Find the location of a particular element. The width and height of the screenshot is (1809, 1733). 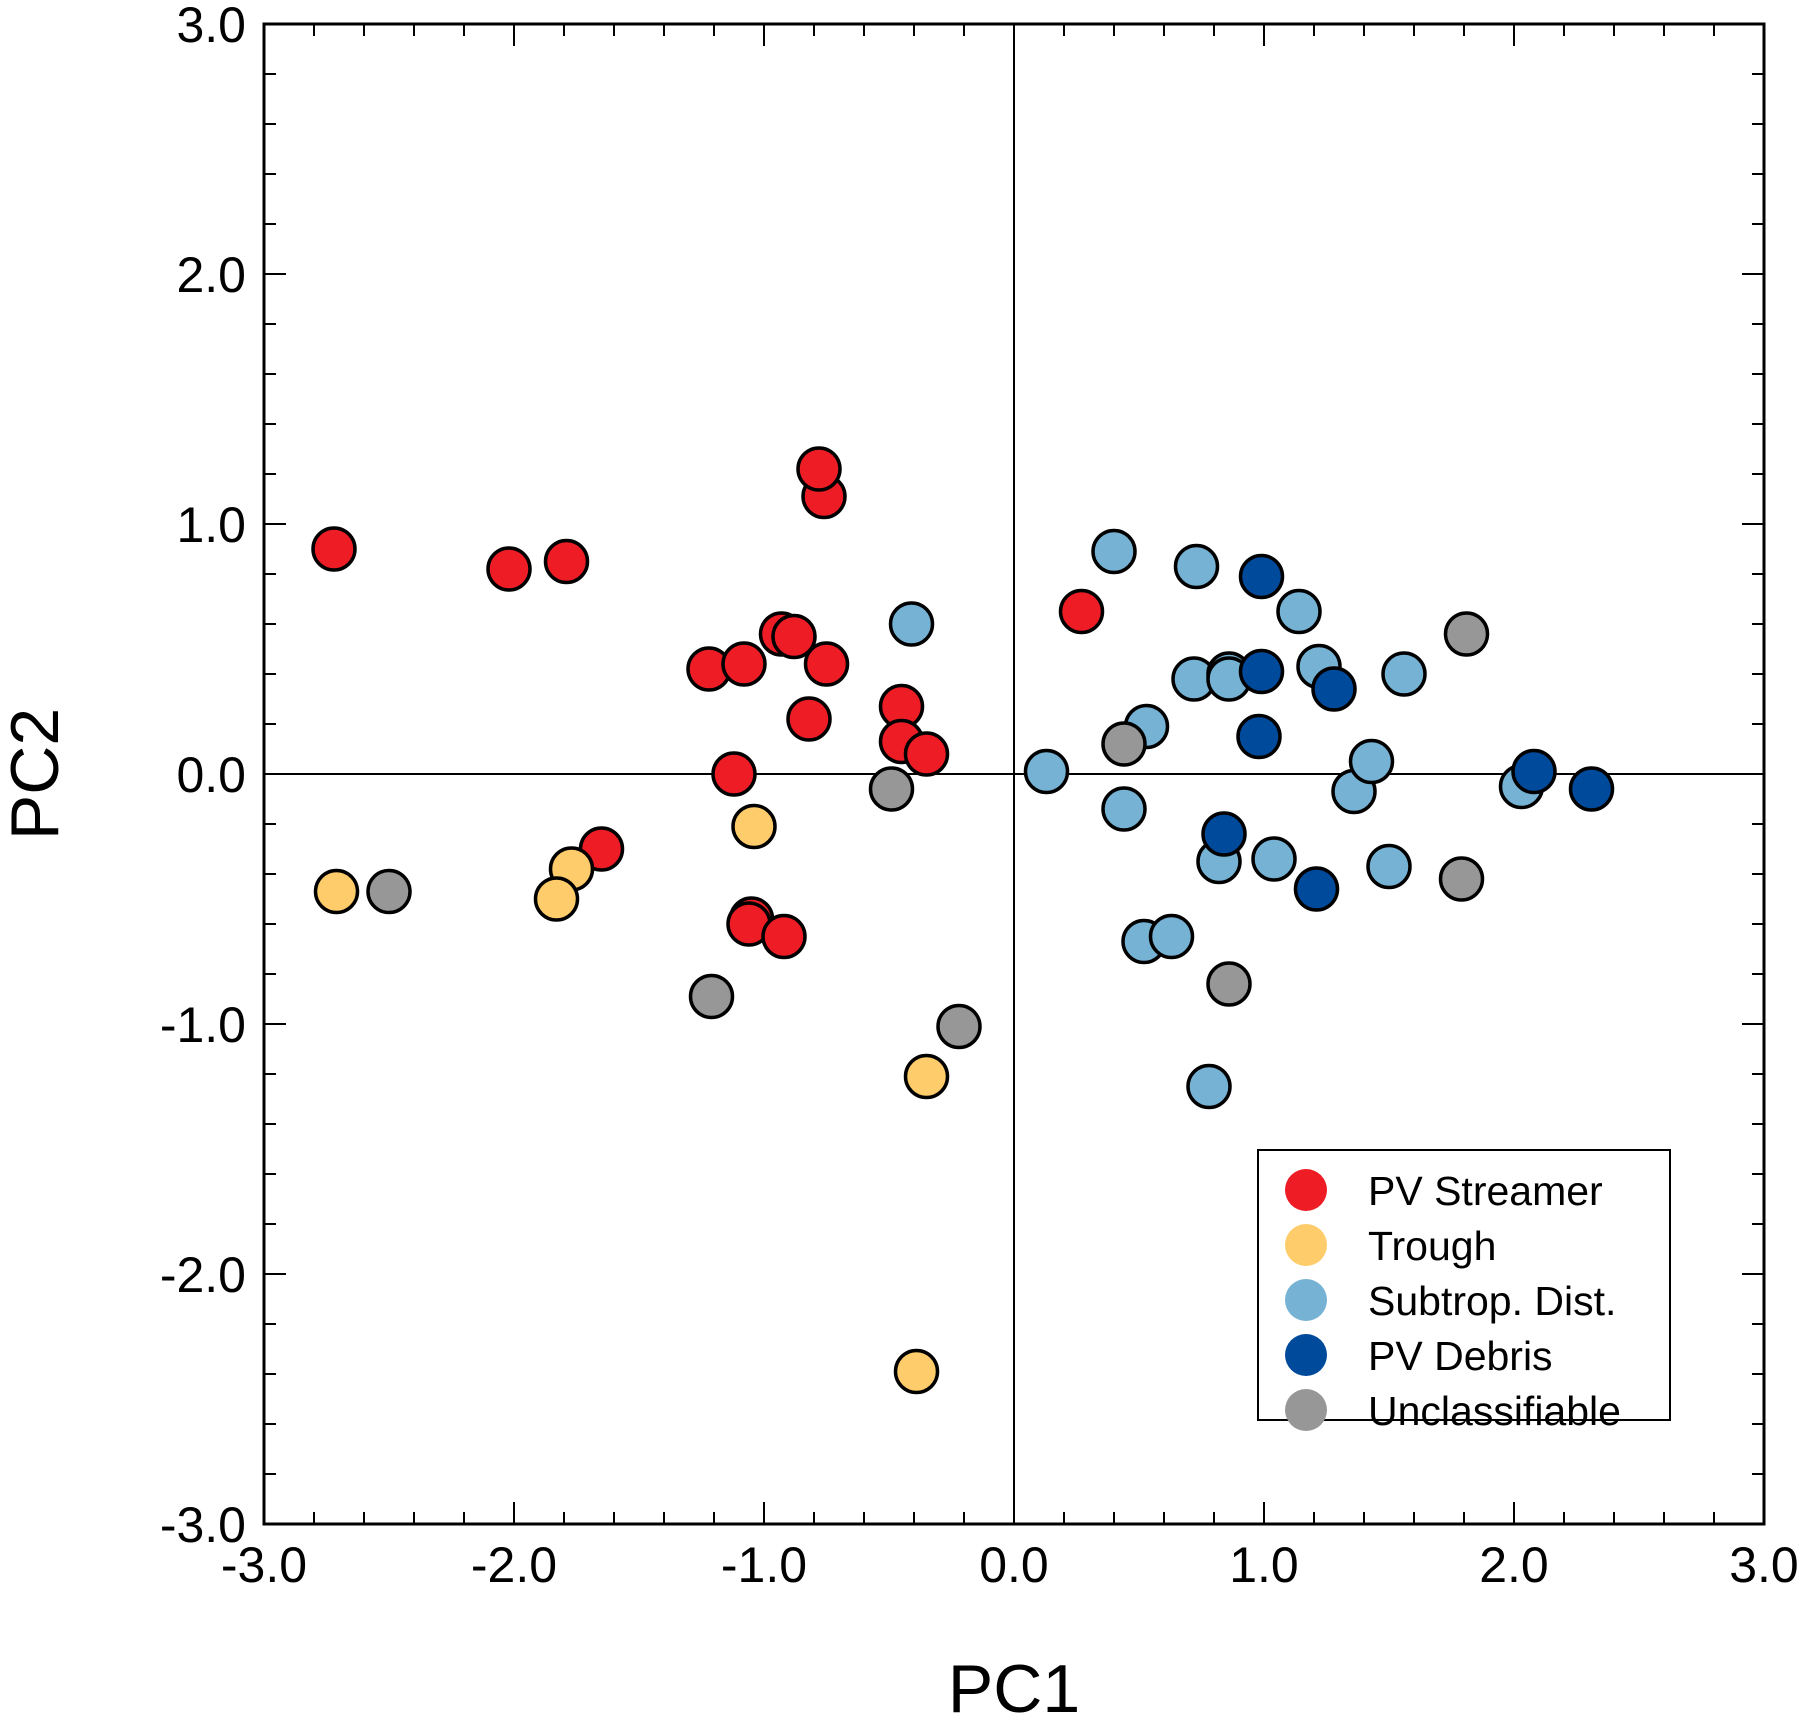

legend-box is located at coordinates (1464, 1285).